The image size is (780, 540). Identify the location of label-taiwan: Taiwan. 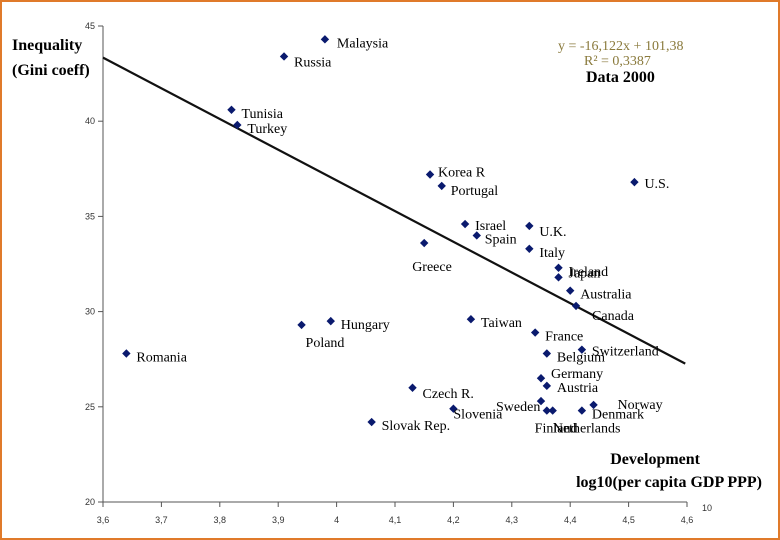
(501, 323).